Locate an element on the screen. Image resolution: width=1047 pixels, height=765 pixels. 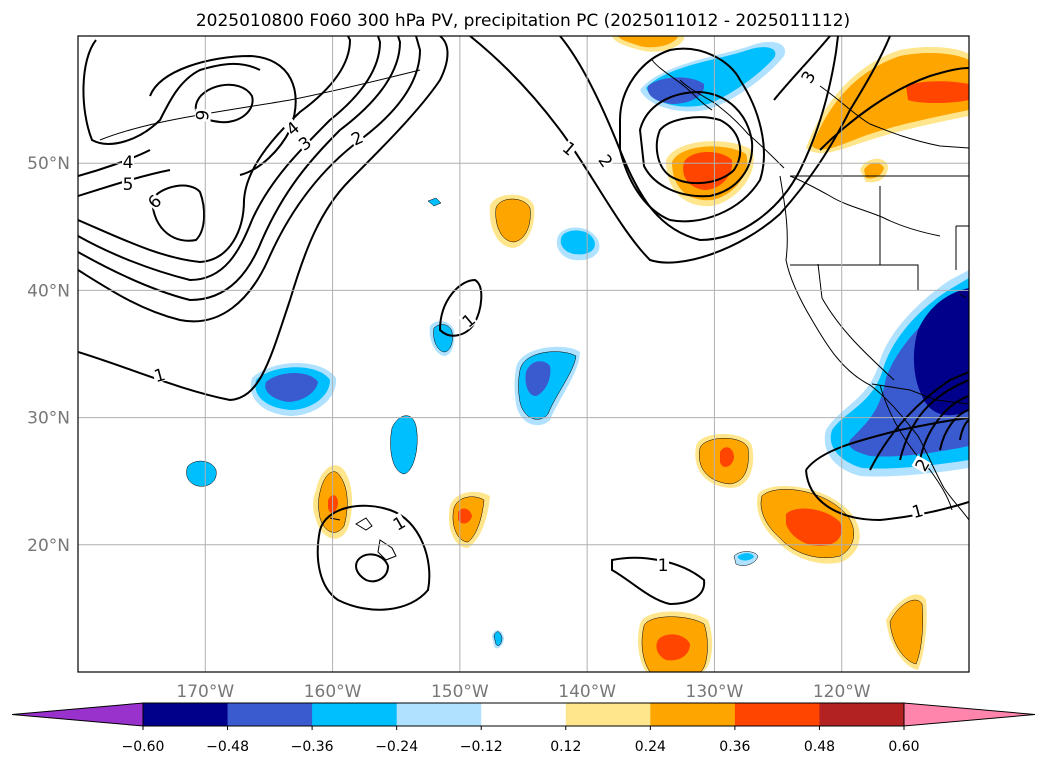
colorbar-tick-label: −0.24 is located at coordinates (396, 747).